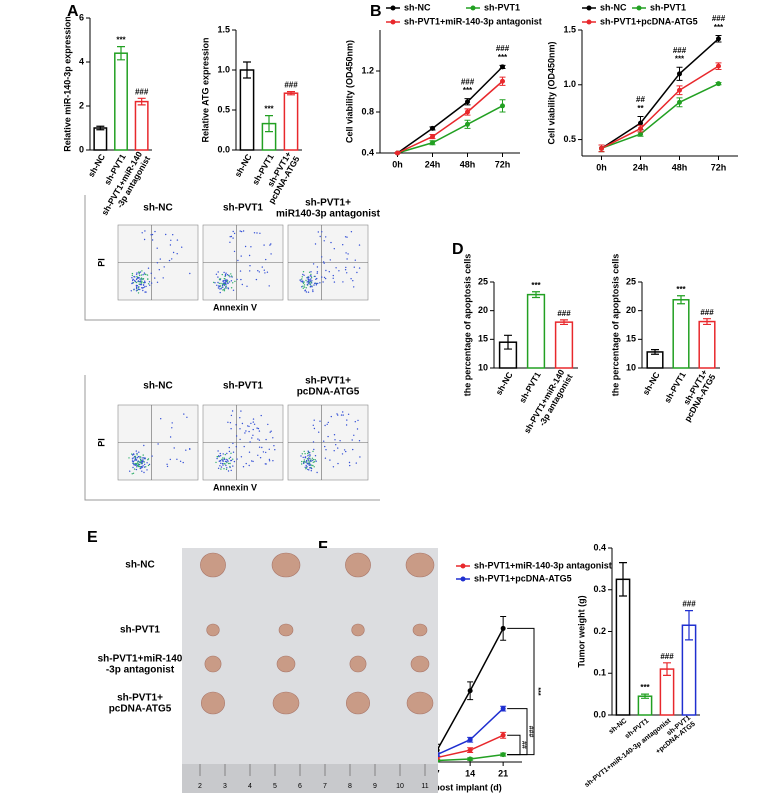 The width and height of the screenshot is (780, 802). Describe the element at coordinates (121, 40) in the screenshot. I see `significance: ***` at that location.